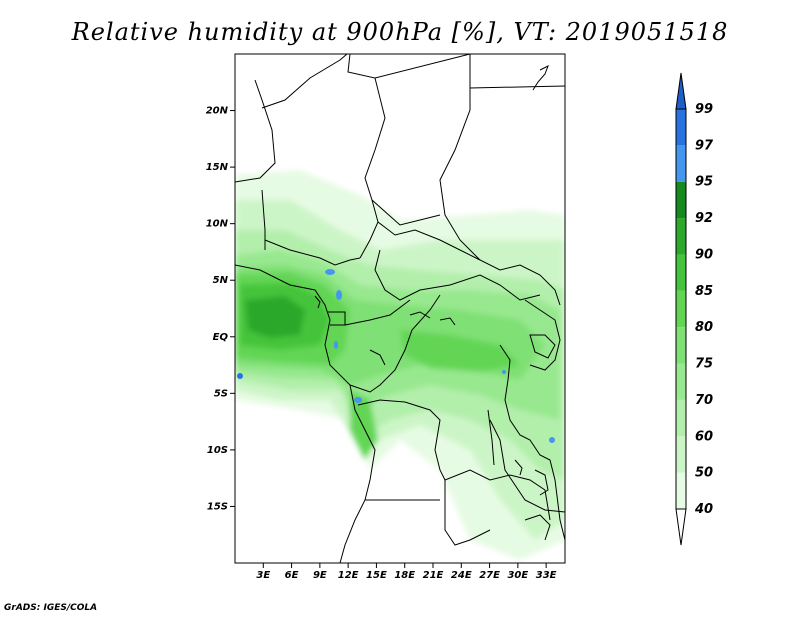 This screenshot has width=800, height=618. I want to click on colorbar-label: 95, so click(704, 182).